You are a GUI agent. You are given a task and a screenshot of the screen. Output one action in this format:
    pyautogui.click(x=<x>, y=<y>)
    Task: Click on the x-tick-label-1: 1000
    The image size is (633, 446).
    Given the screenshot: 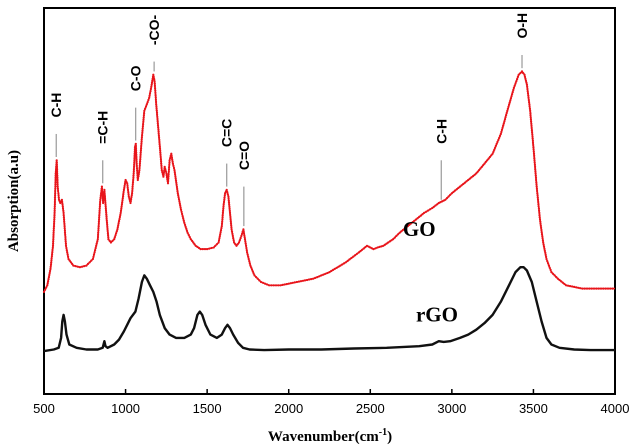 What is the action you would take?
    pyautogui.click(x=125, y=408)
    